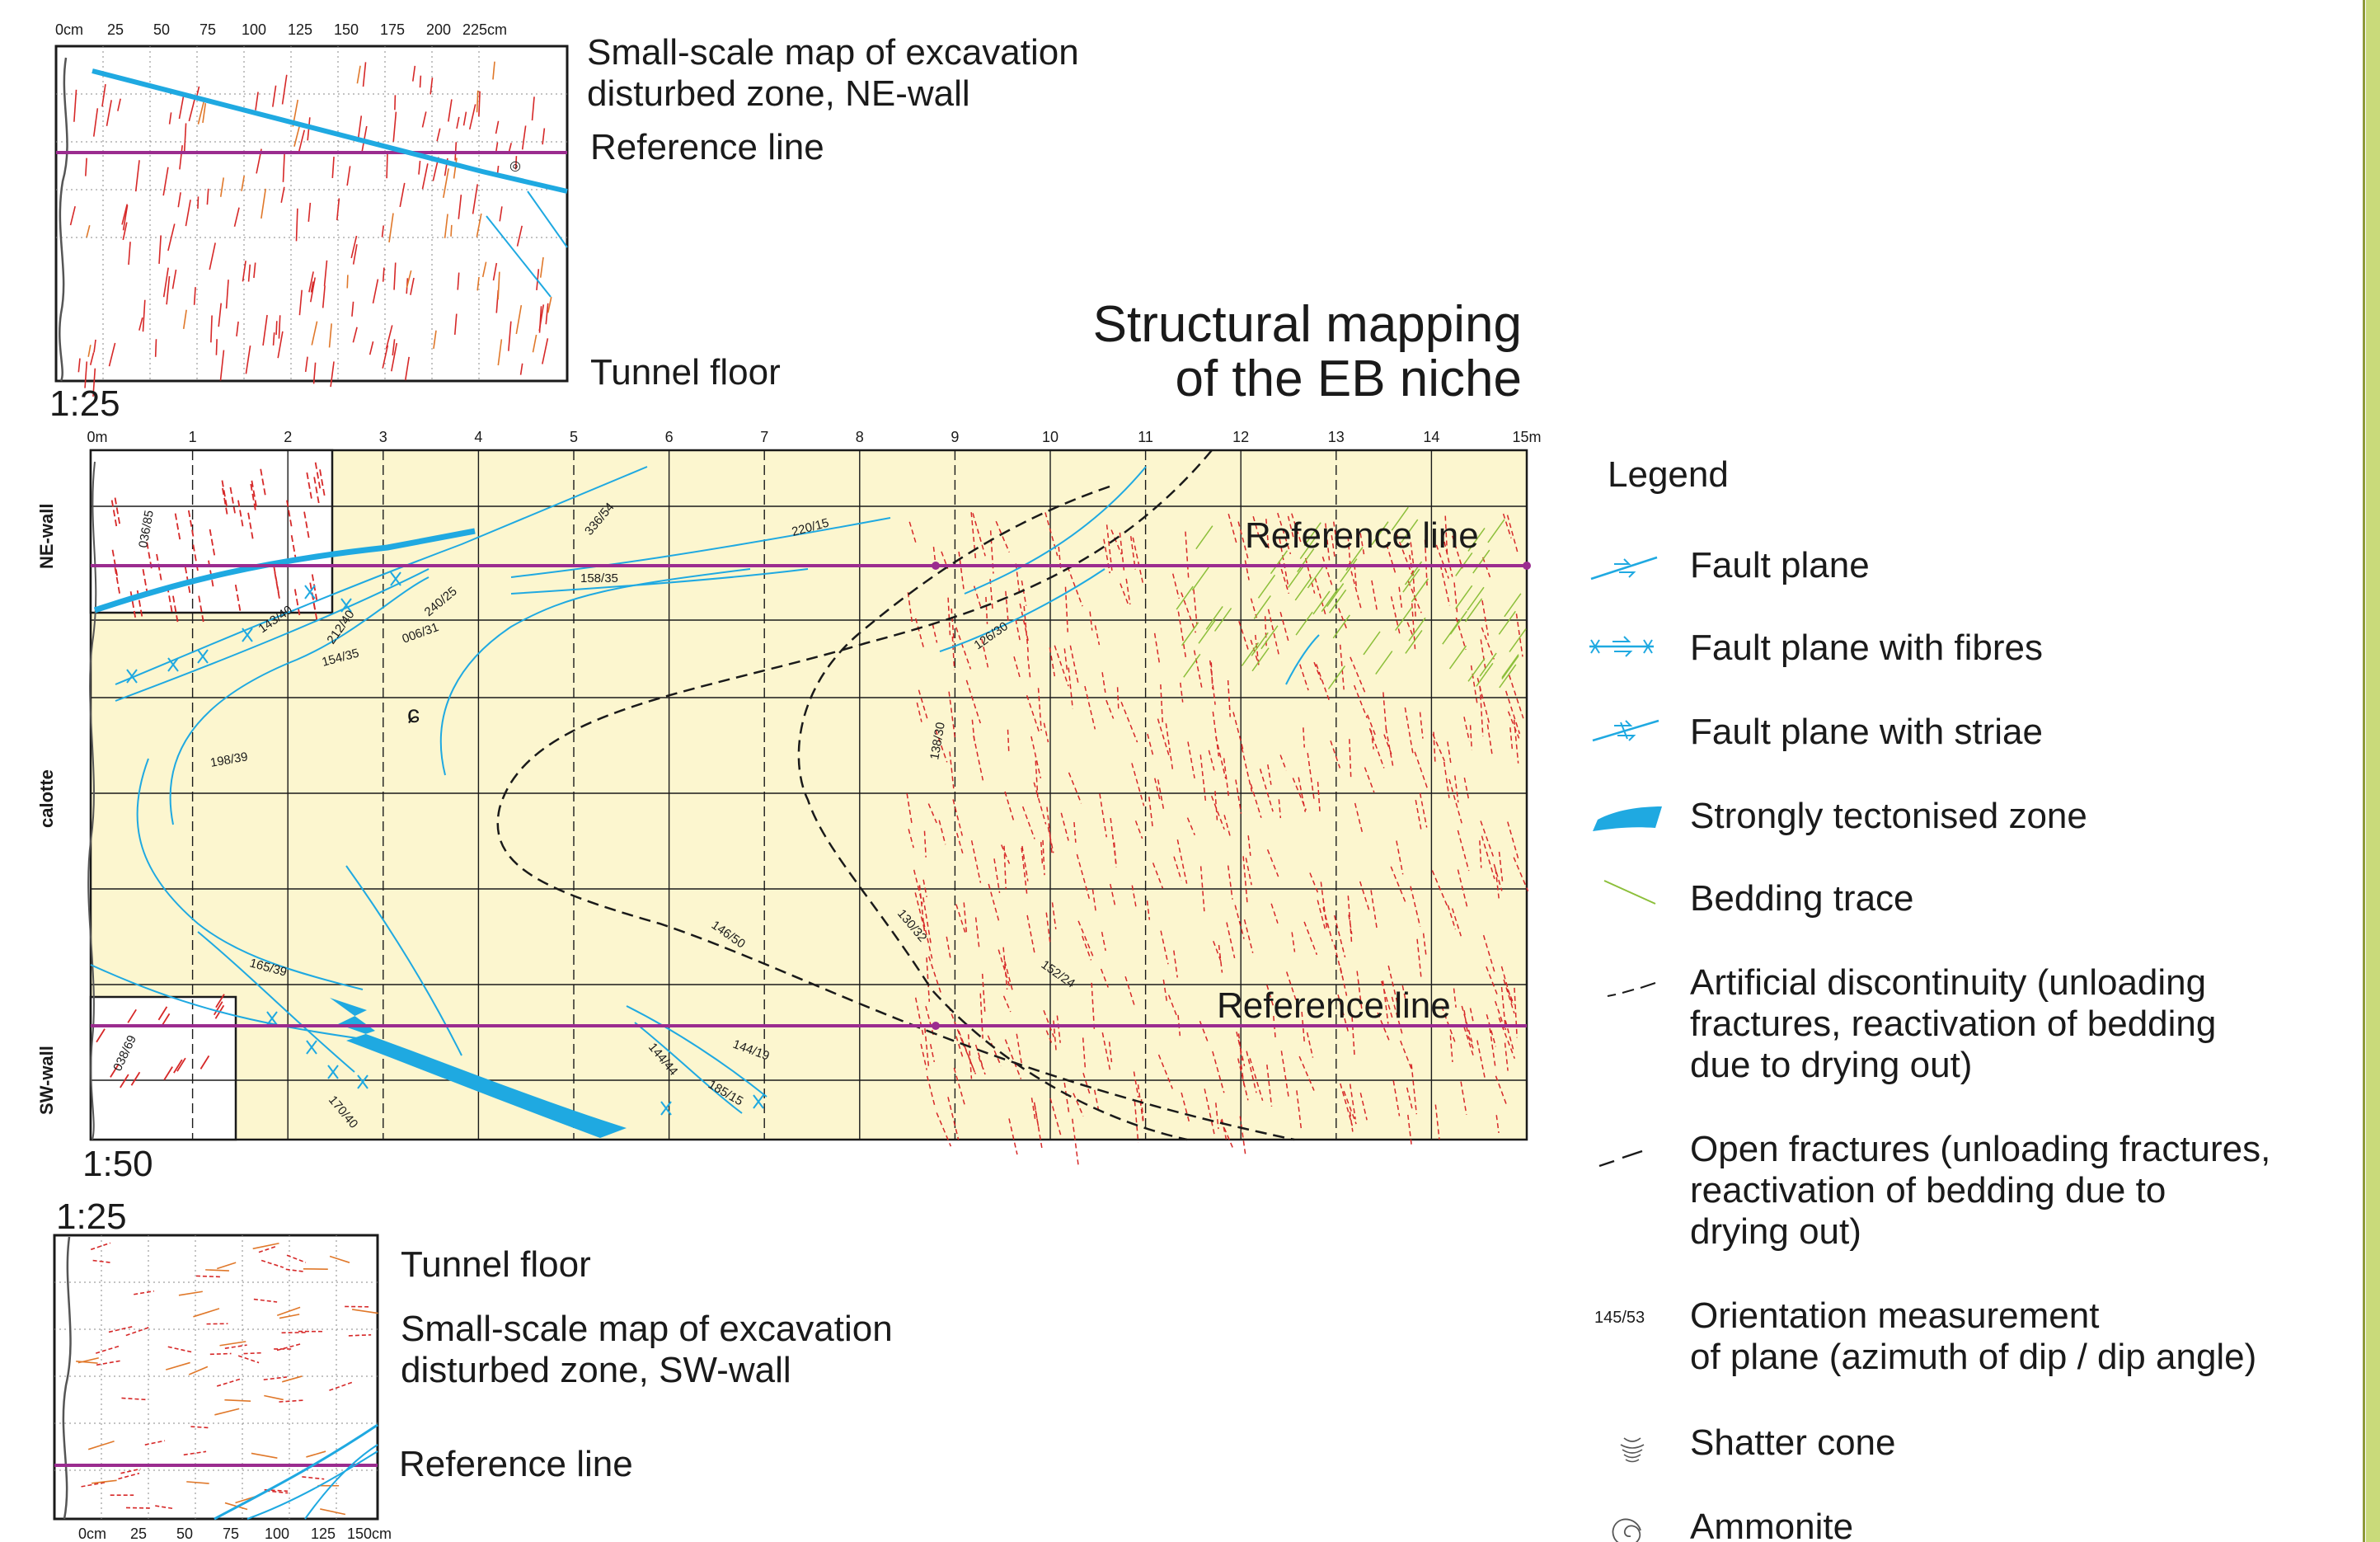 Image resolution: width=2380 pixels, height=1542 pixels. I want to click on ne-inset-caption-line1: Small-scale map of excavation, so click(833, 52).